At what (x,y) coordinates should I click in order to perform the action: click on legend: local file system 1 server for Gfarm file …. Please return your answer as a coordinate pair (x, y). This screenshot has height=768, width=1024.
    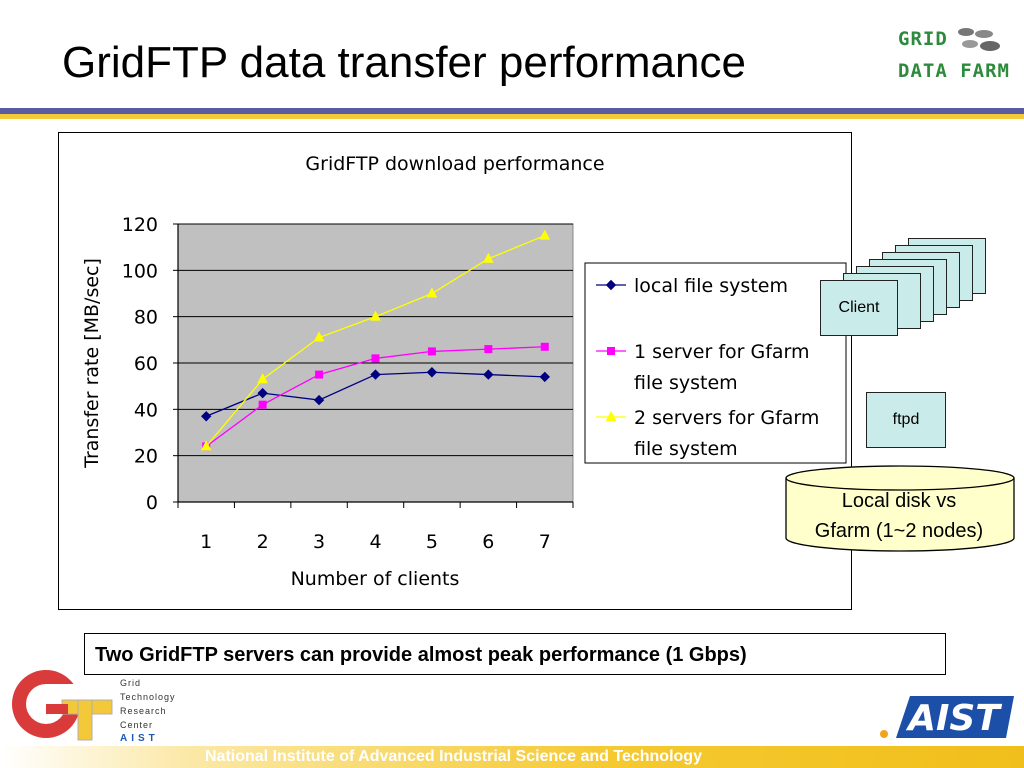
    Looking at the image, I should click on (707, 367).